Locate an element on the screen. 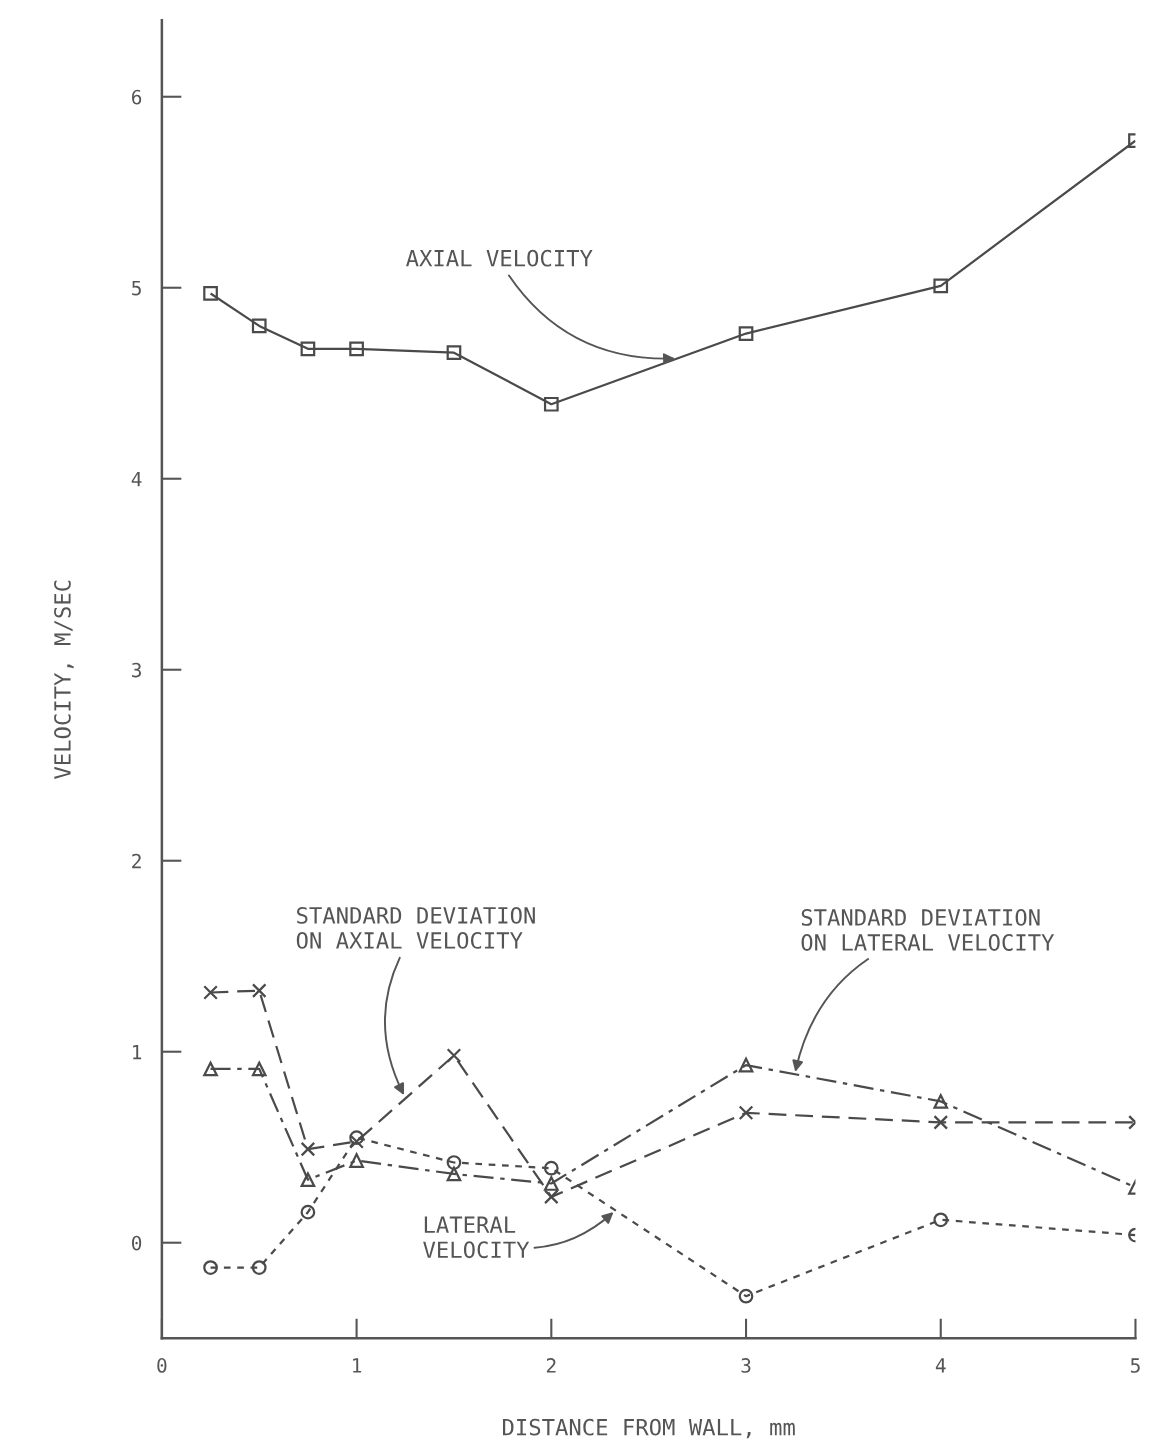 This screenshot has width=1173, height=1453. y-tick-label: 6 is located at coordinates (136, 97).